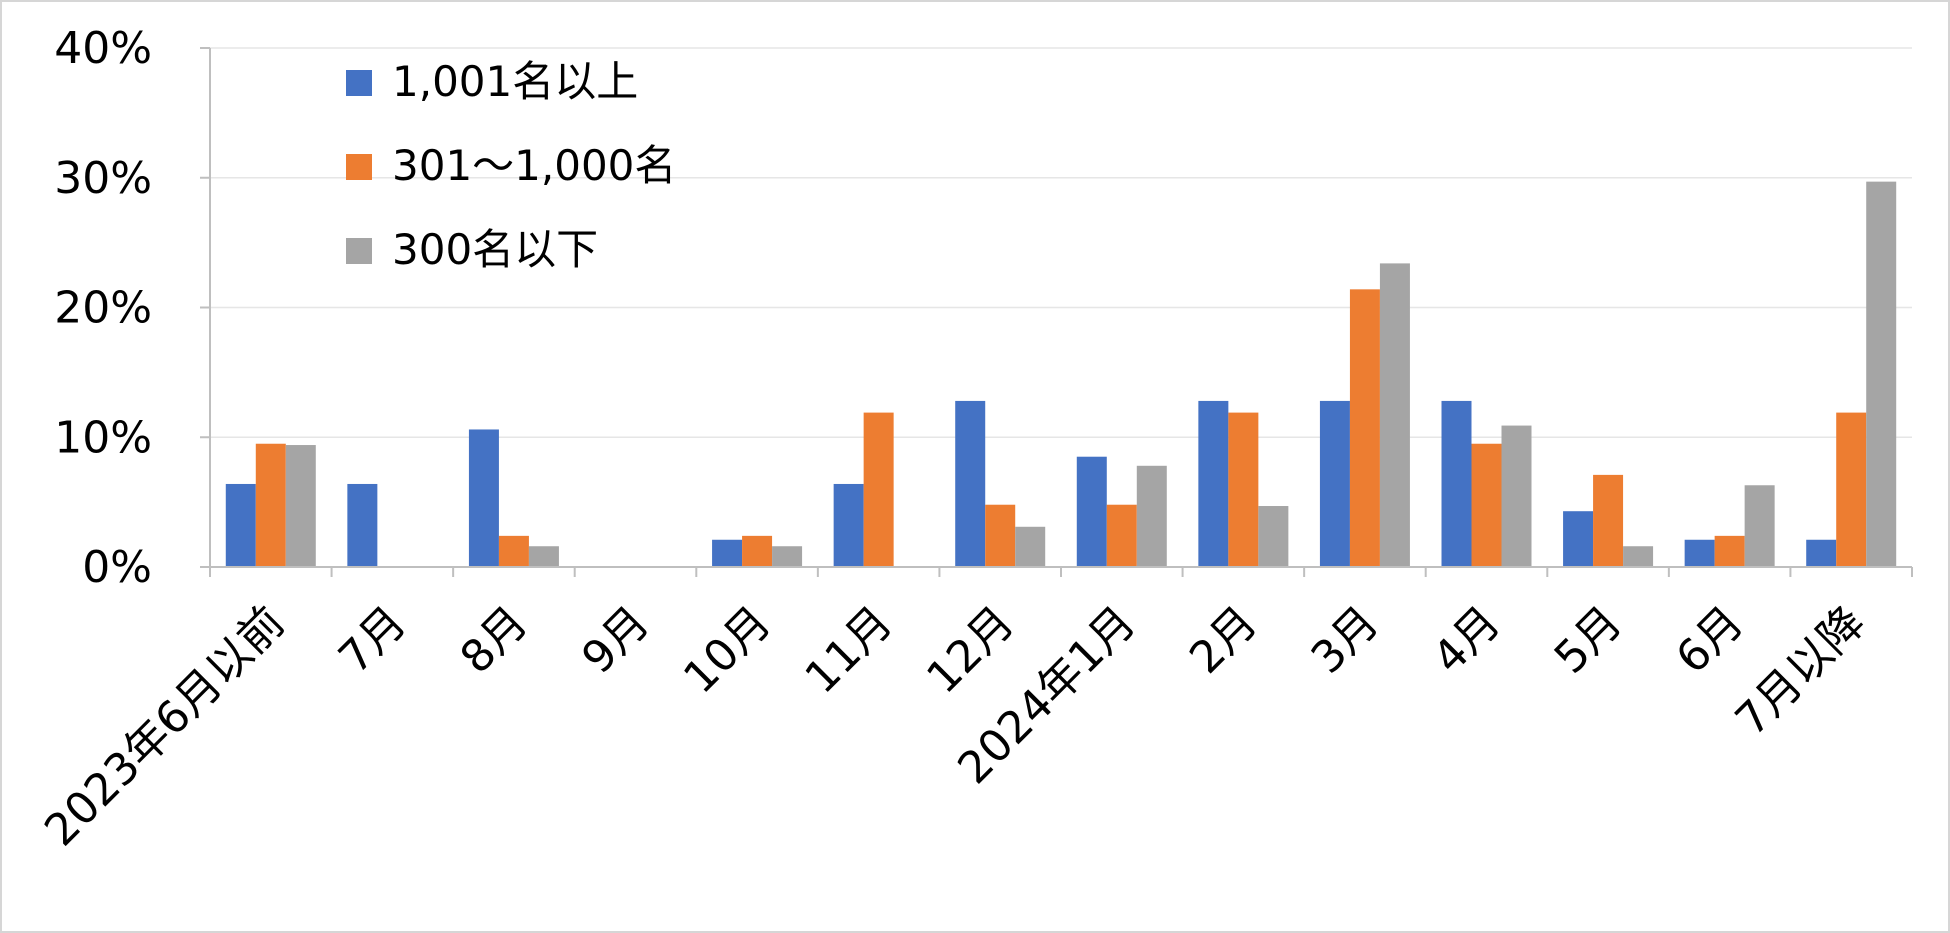  Describe the element at coordinates (1223, 640) in the screenshot. I see `x-category-label: 2月` at that location.